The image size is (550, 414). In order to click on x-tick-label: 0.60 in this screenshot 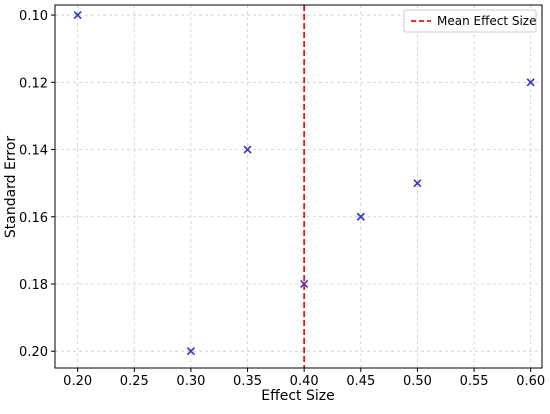, I will do `click(530, 381)`.